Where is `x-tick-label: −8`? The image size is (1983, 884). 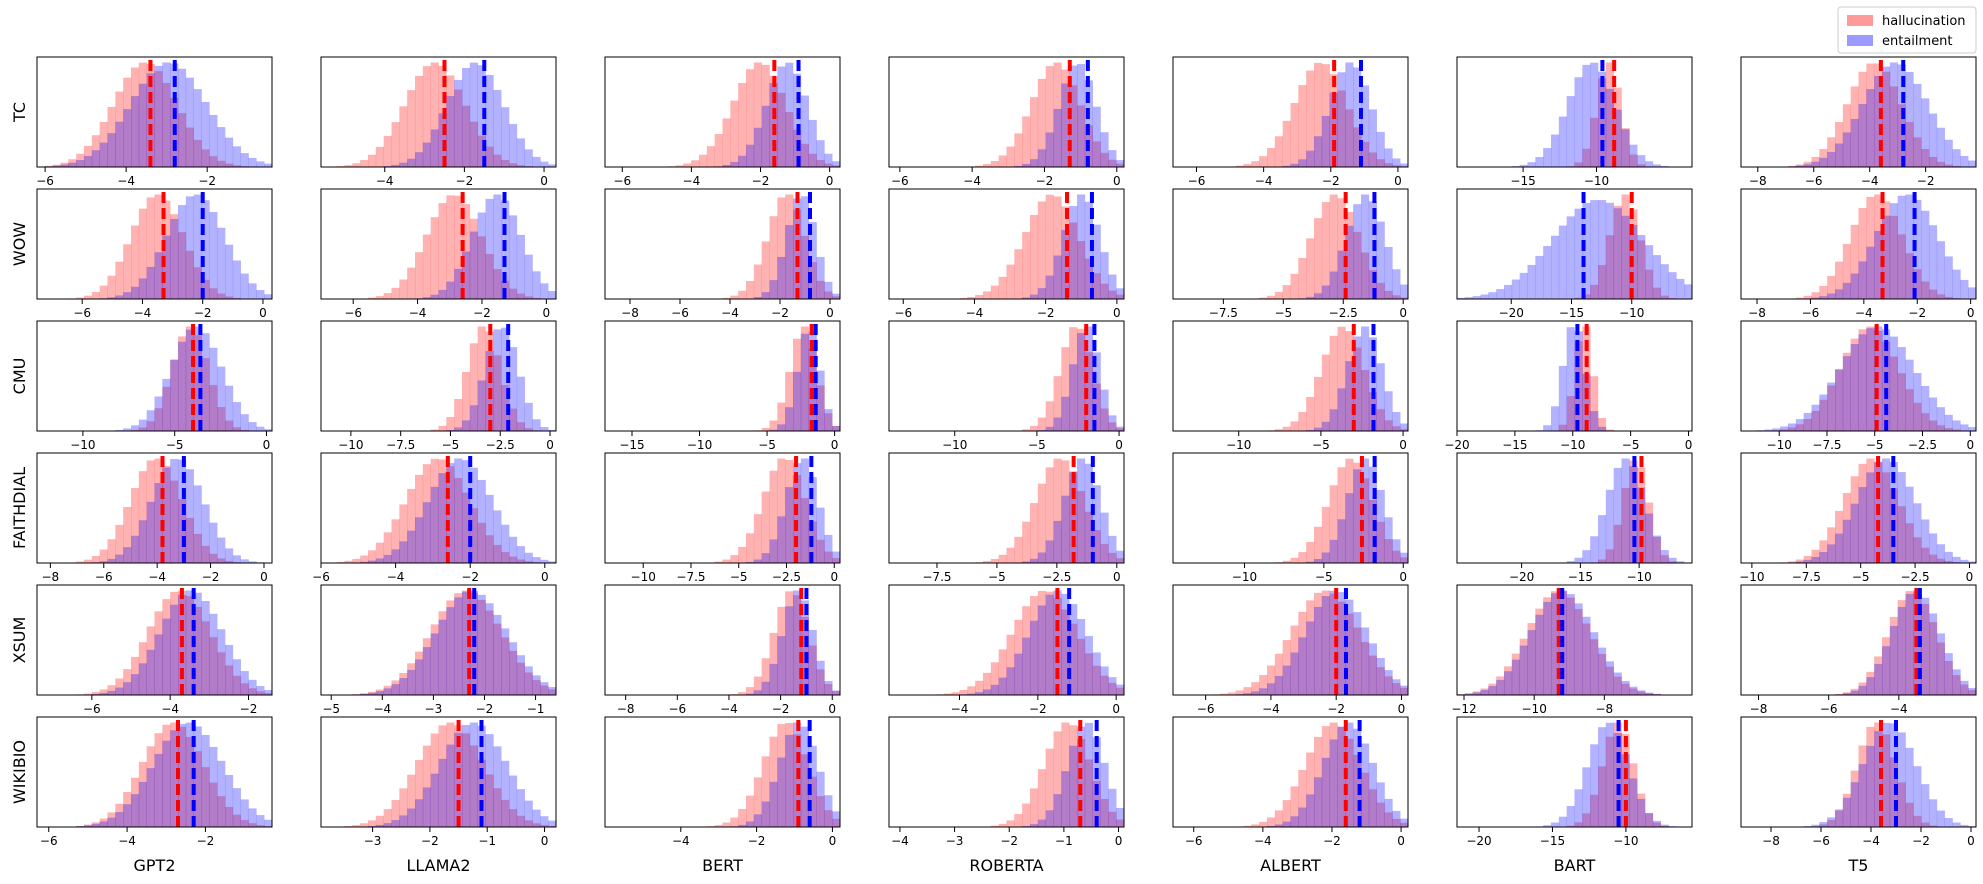 x-tick-label: −8 is located at coordinates (51, 577).